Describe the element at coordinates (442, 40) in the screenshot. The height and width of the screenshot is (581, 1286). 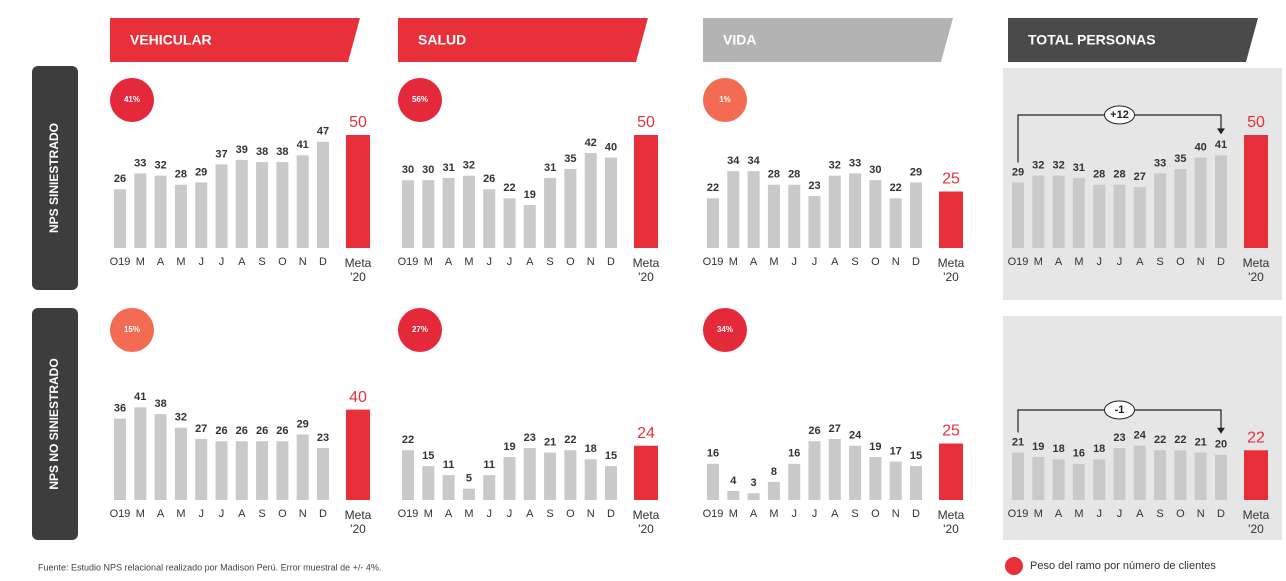
I see `header-title: SALUD` at that location.